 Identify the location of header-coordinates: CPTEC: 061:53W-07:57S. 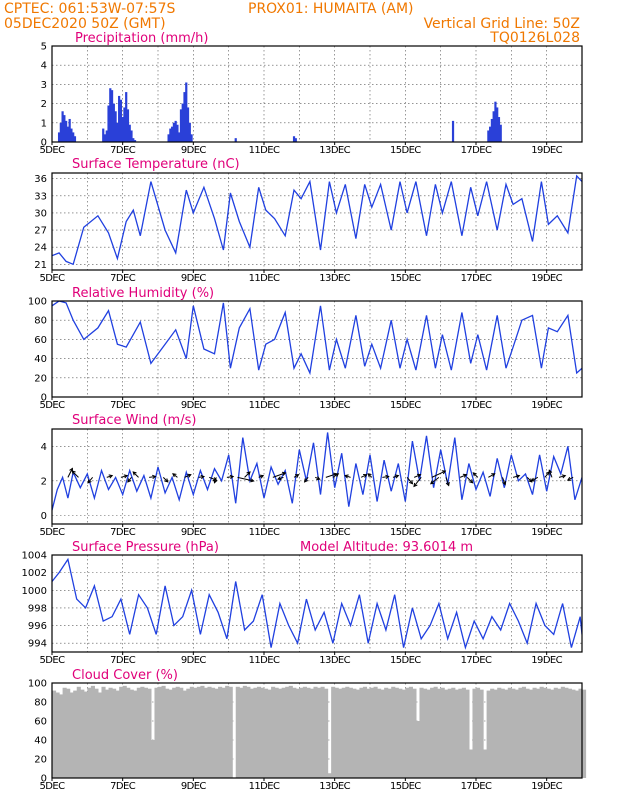
(89, 9).